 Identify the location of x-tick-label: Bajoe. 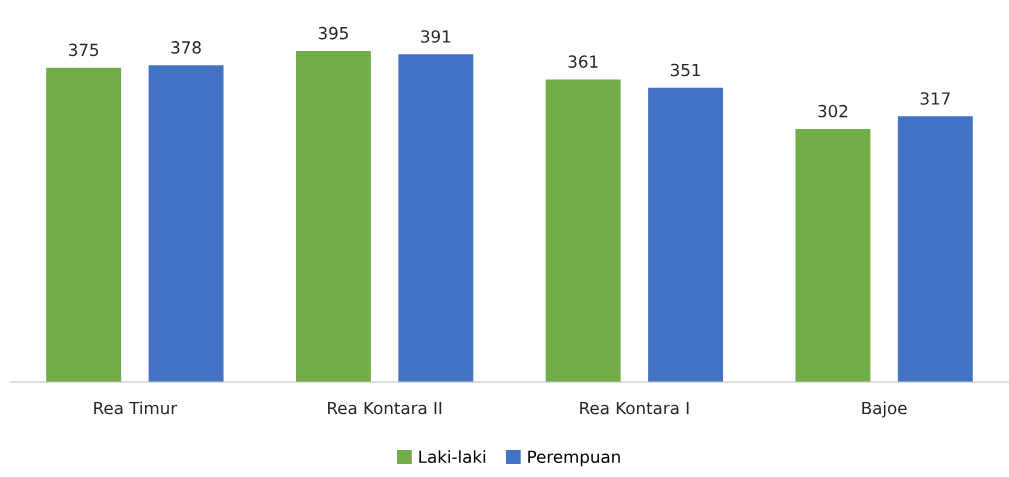
(884, 409).